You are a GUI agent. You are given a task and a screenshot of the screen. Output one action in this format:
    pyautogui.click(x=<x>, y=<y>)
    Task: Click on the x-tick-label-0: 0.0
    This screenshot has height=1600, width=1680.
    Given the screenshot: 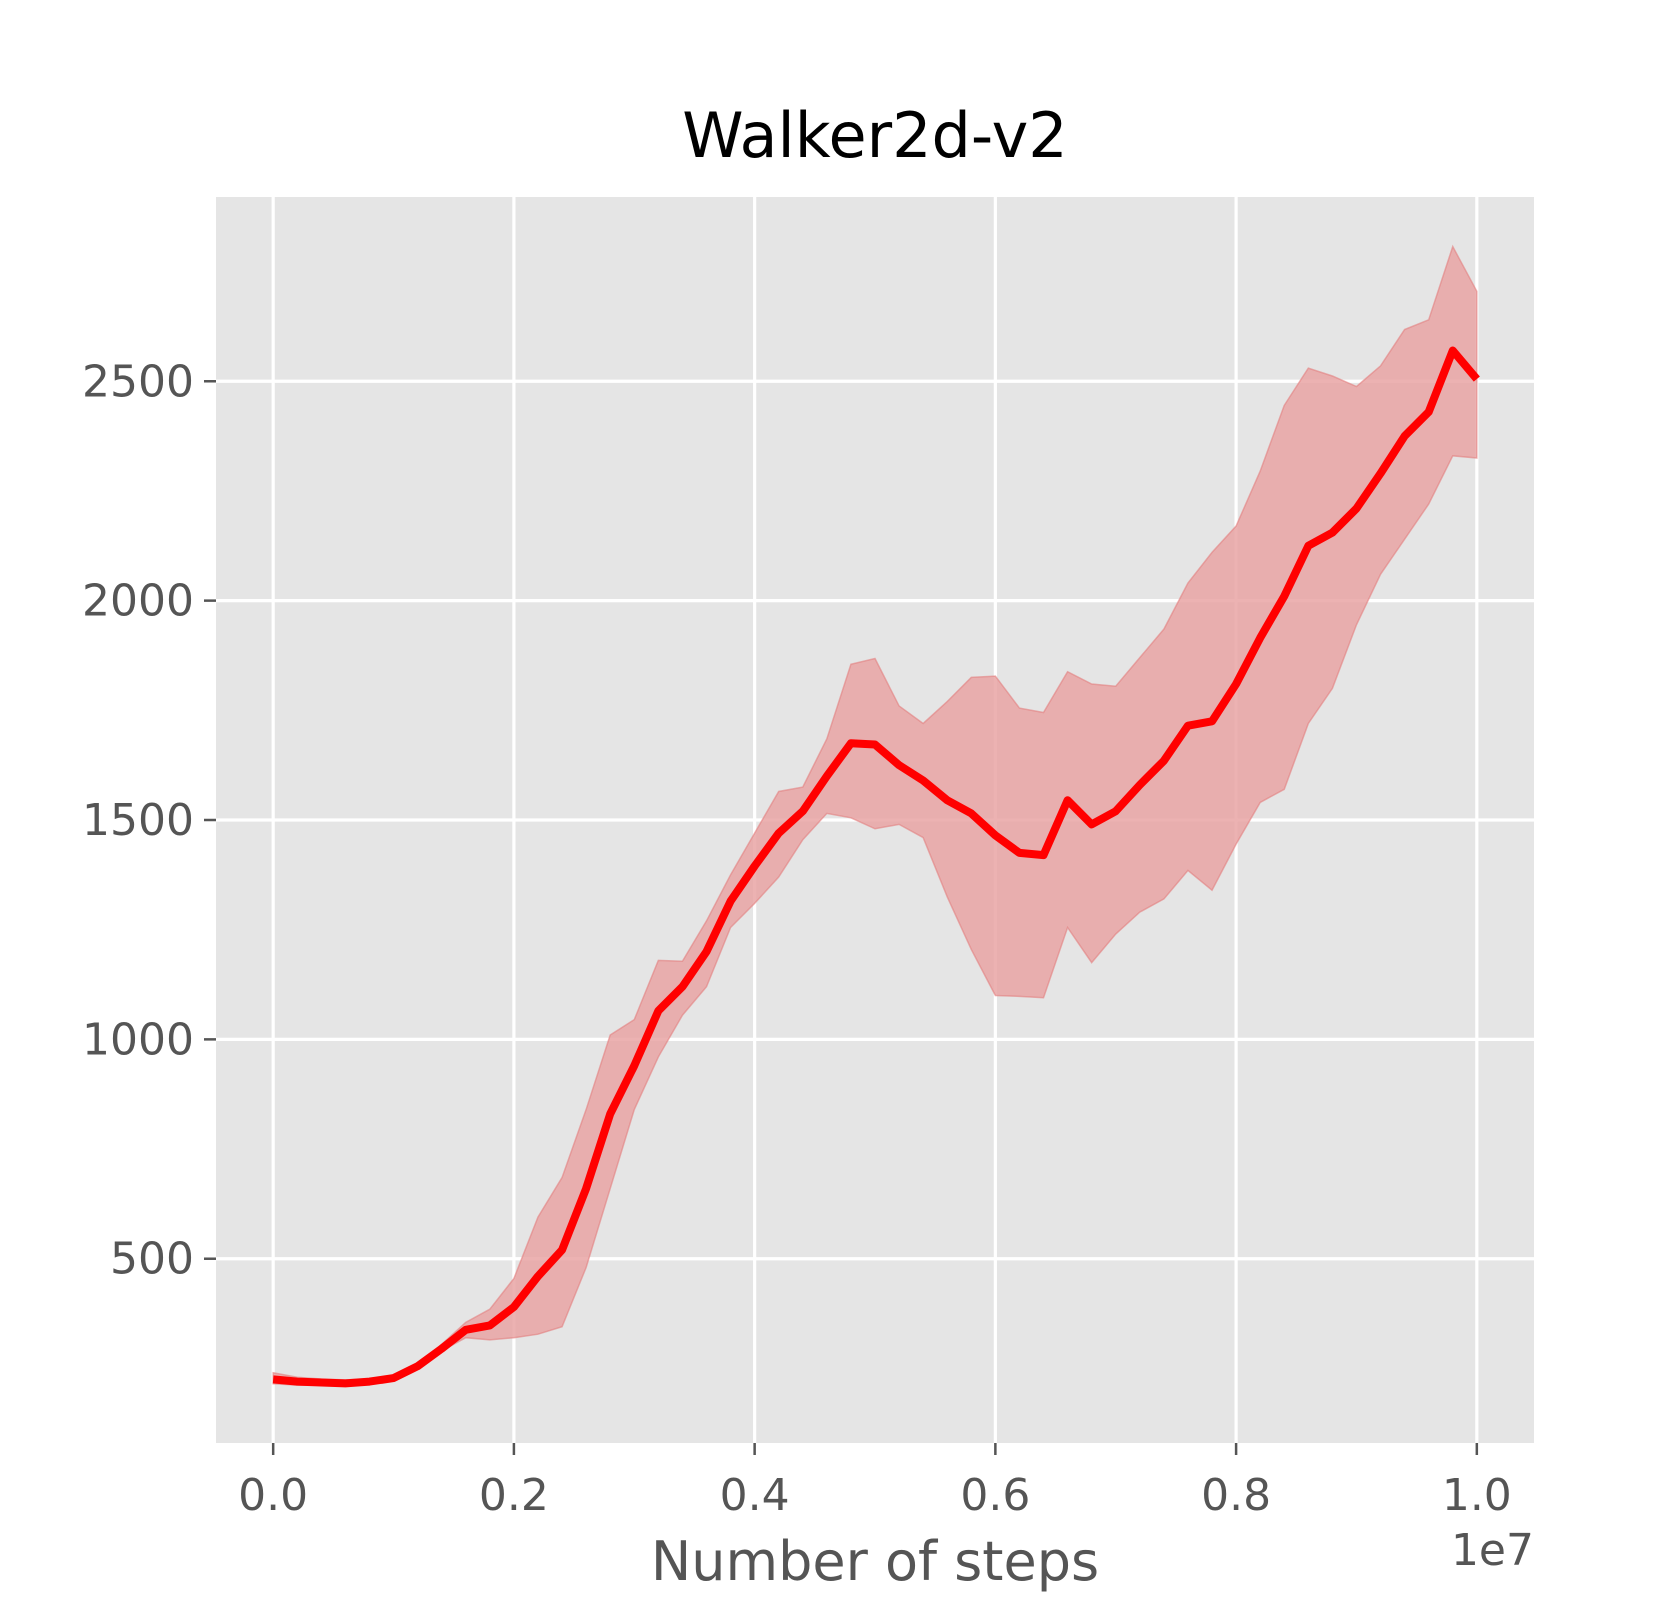 What is the action you would take?
    pyautogui.click(x=273, y=1495)
    